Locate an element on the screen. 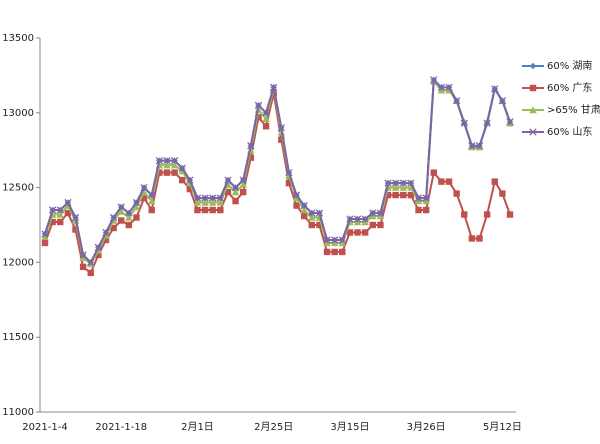  y-tick-label: 12500 is located at coordinates (18, 188).